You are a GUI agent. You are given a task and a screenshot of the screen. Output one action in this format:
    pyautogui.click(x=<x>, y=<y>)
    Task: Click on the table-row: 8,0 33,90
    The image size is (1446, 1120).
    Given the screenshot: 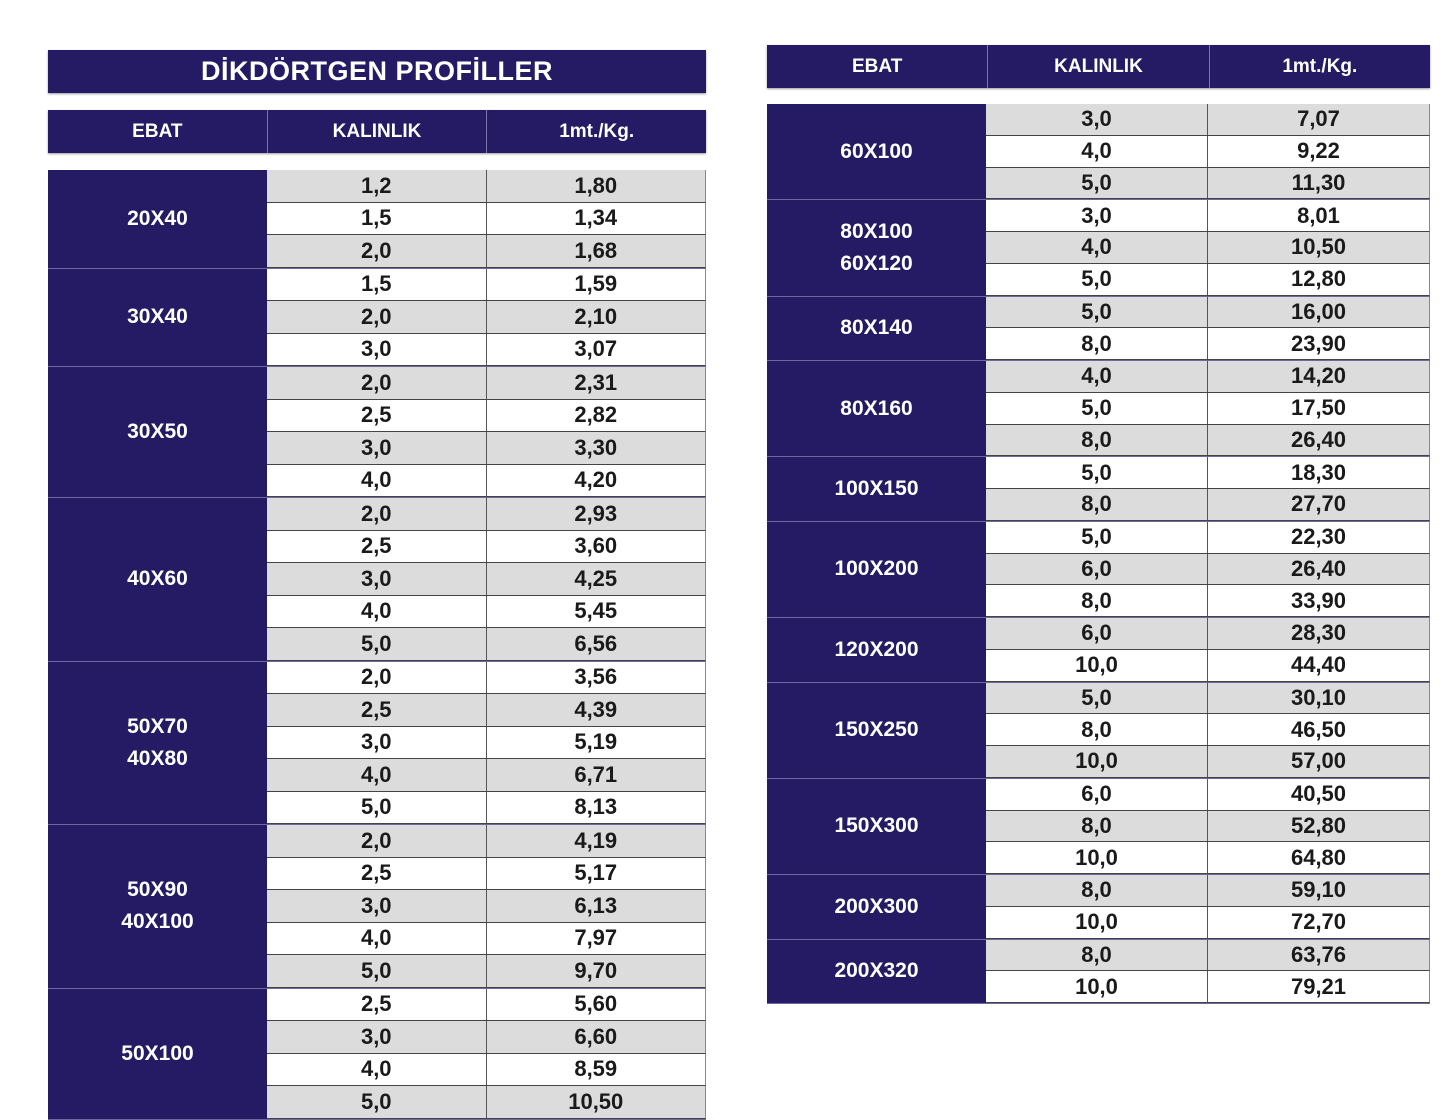 What is the action you would take?
    pyautogui.click(x=1208, y=601)
    